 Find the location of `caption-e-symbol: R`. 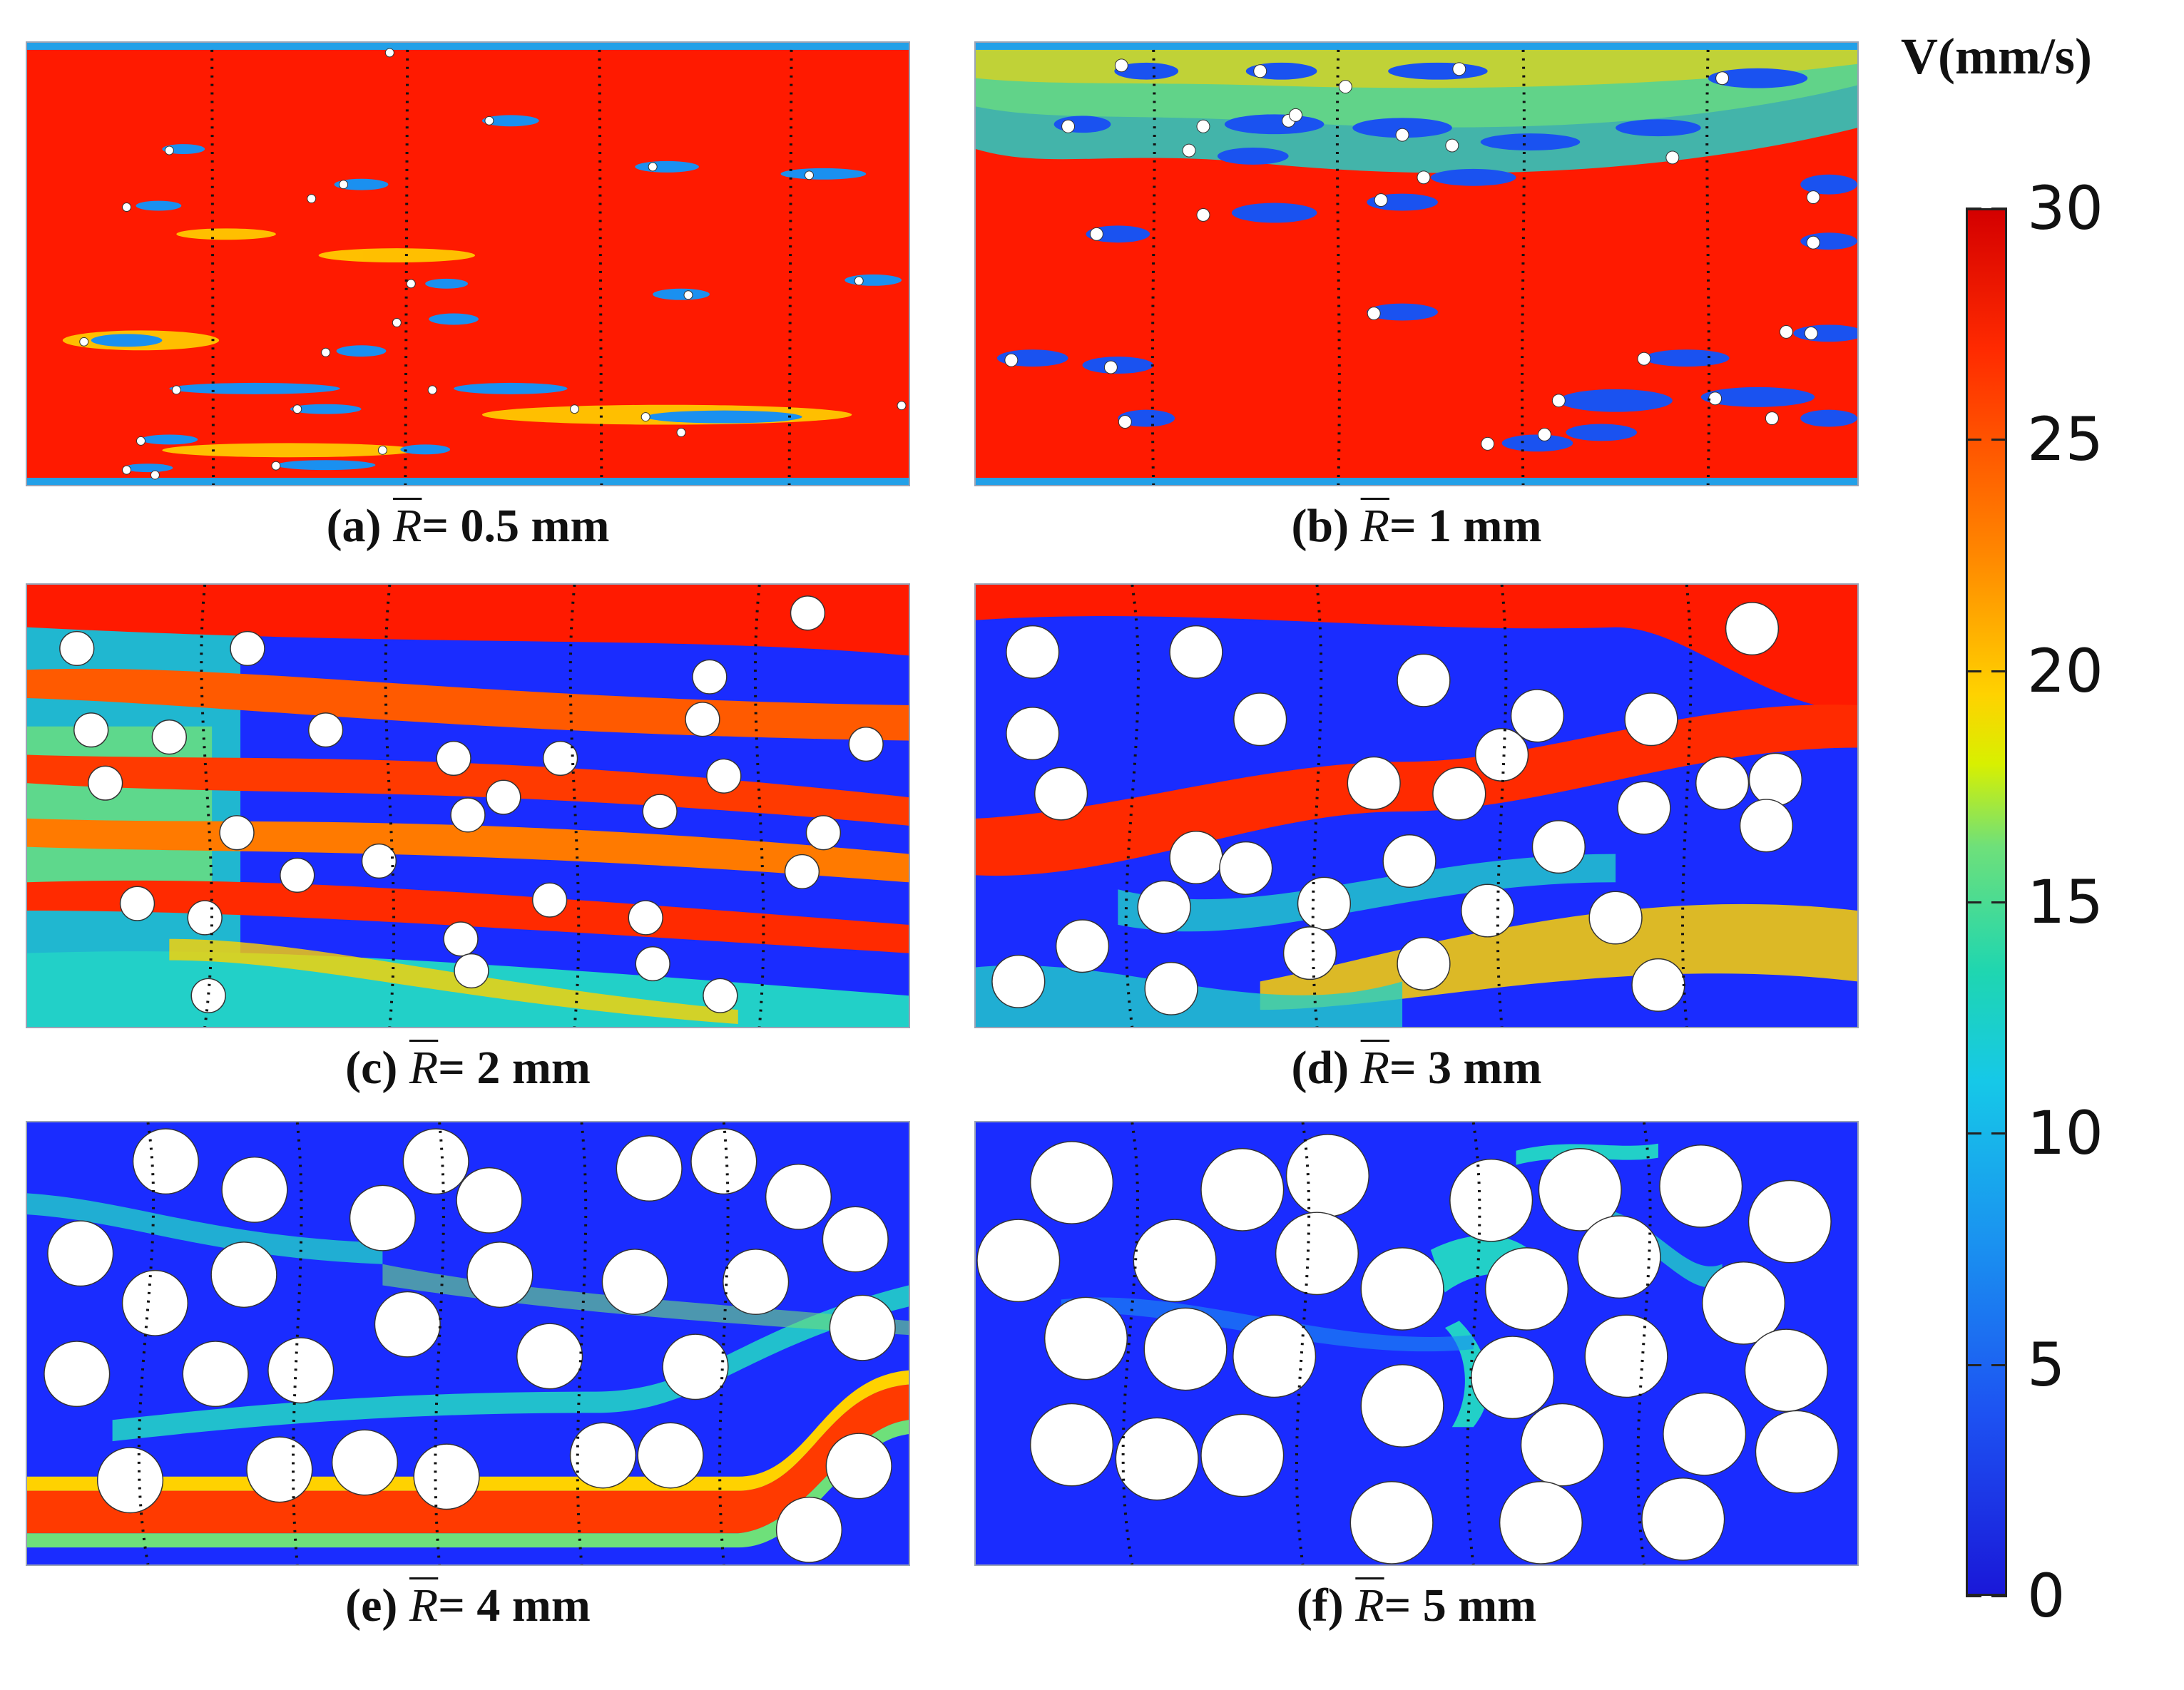

caption-e-symbol: R is located at coordinates (424, 1605).